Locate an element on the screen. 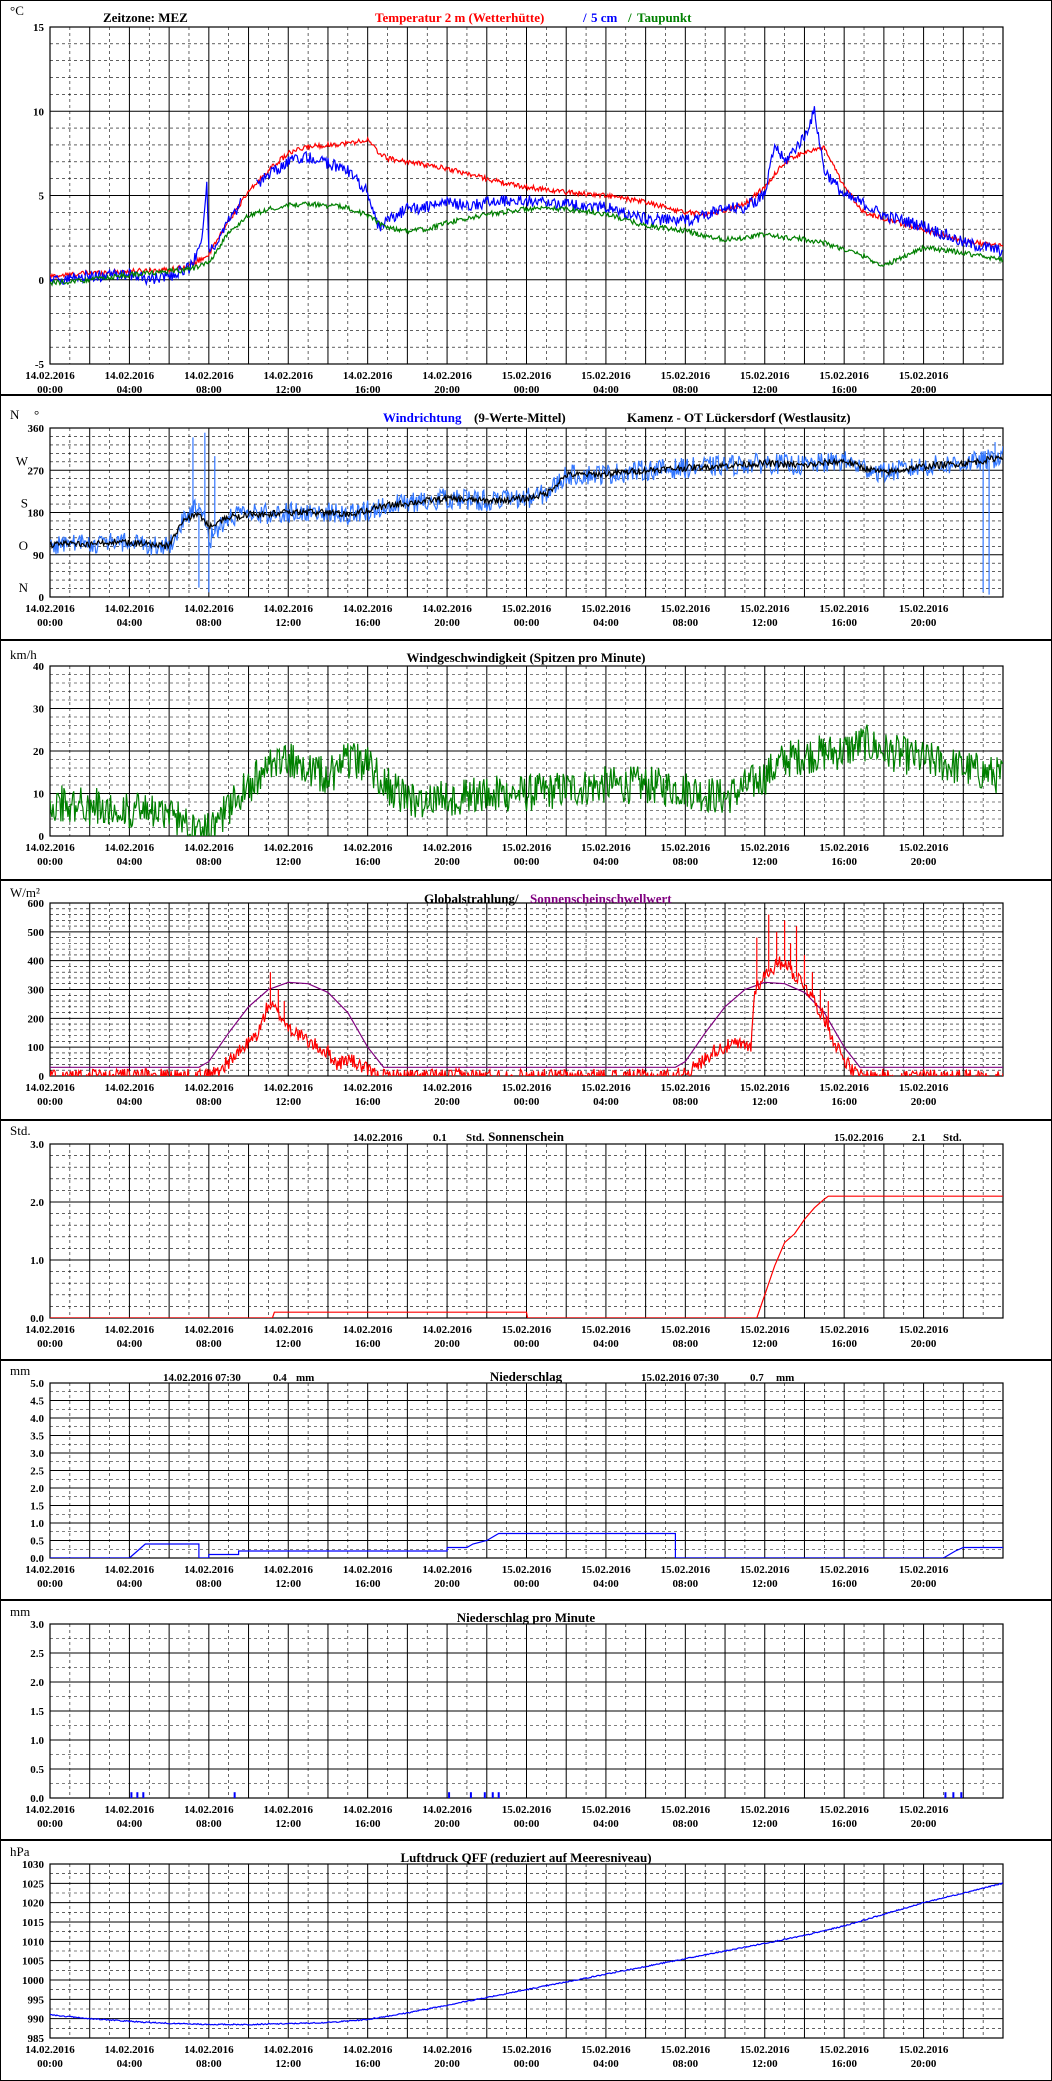 This screenshot has height=2081, width=1052. total-date: 14.02.2016 is located at coordinates (378, 1138).